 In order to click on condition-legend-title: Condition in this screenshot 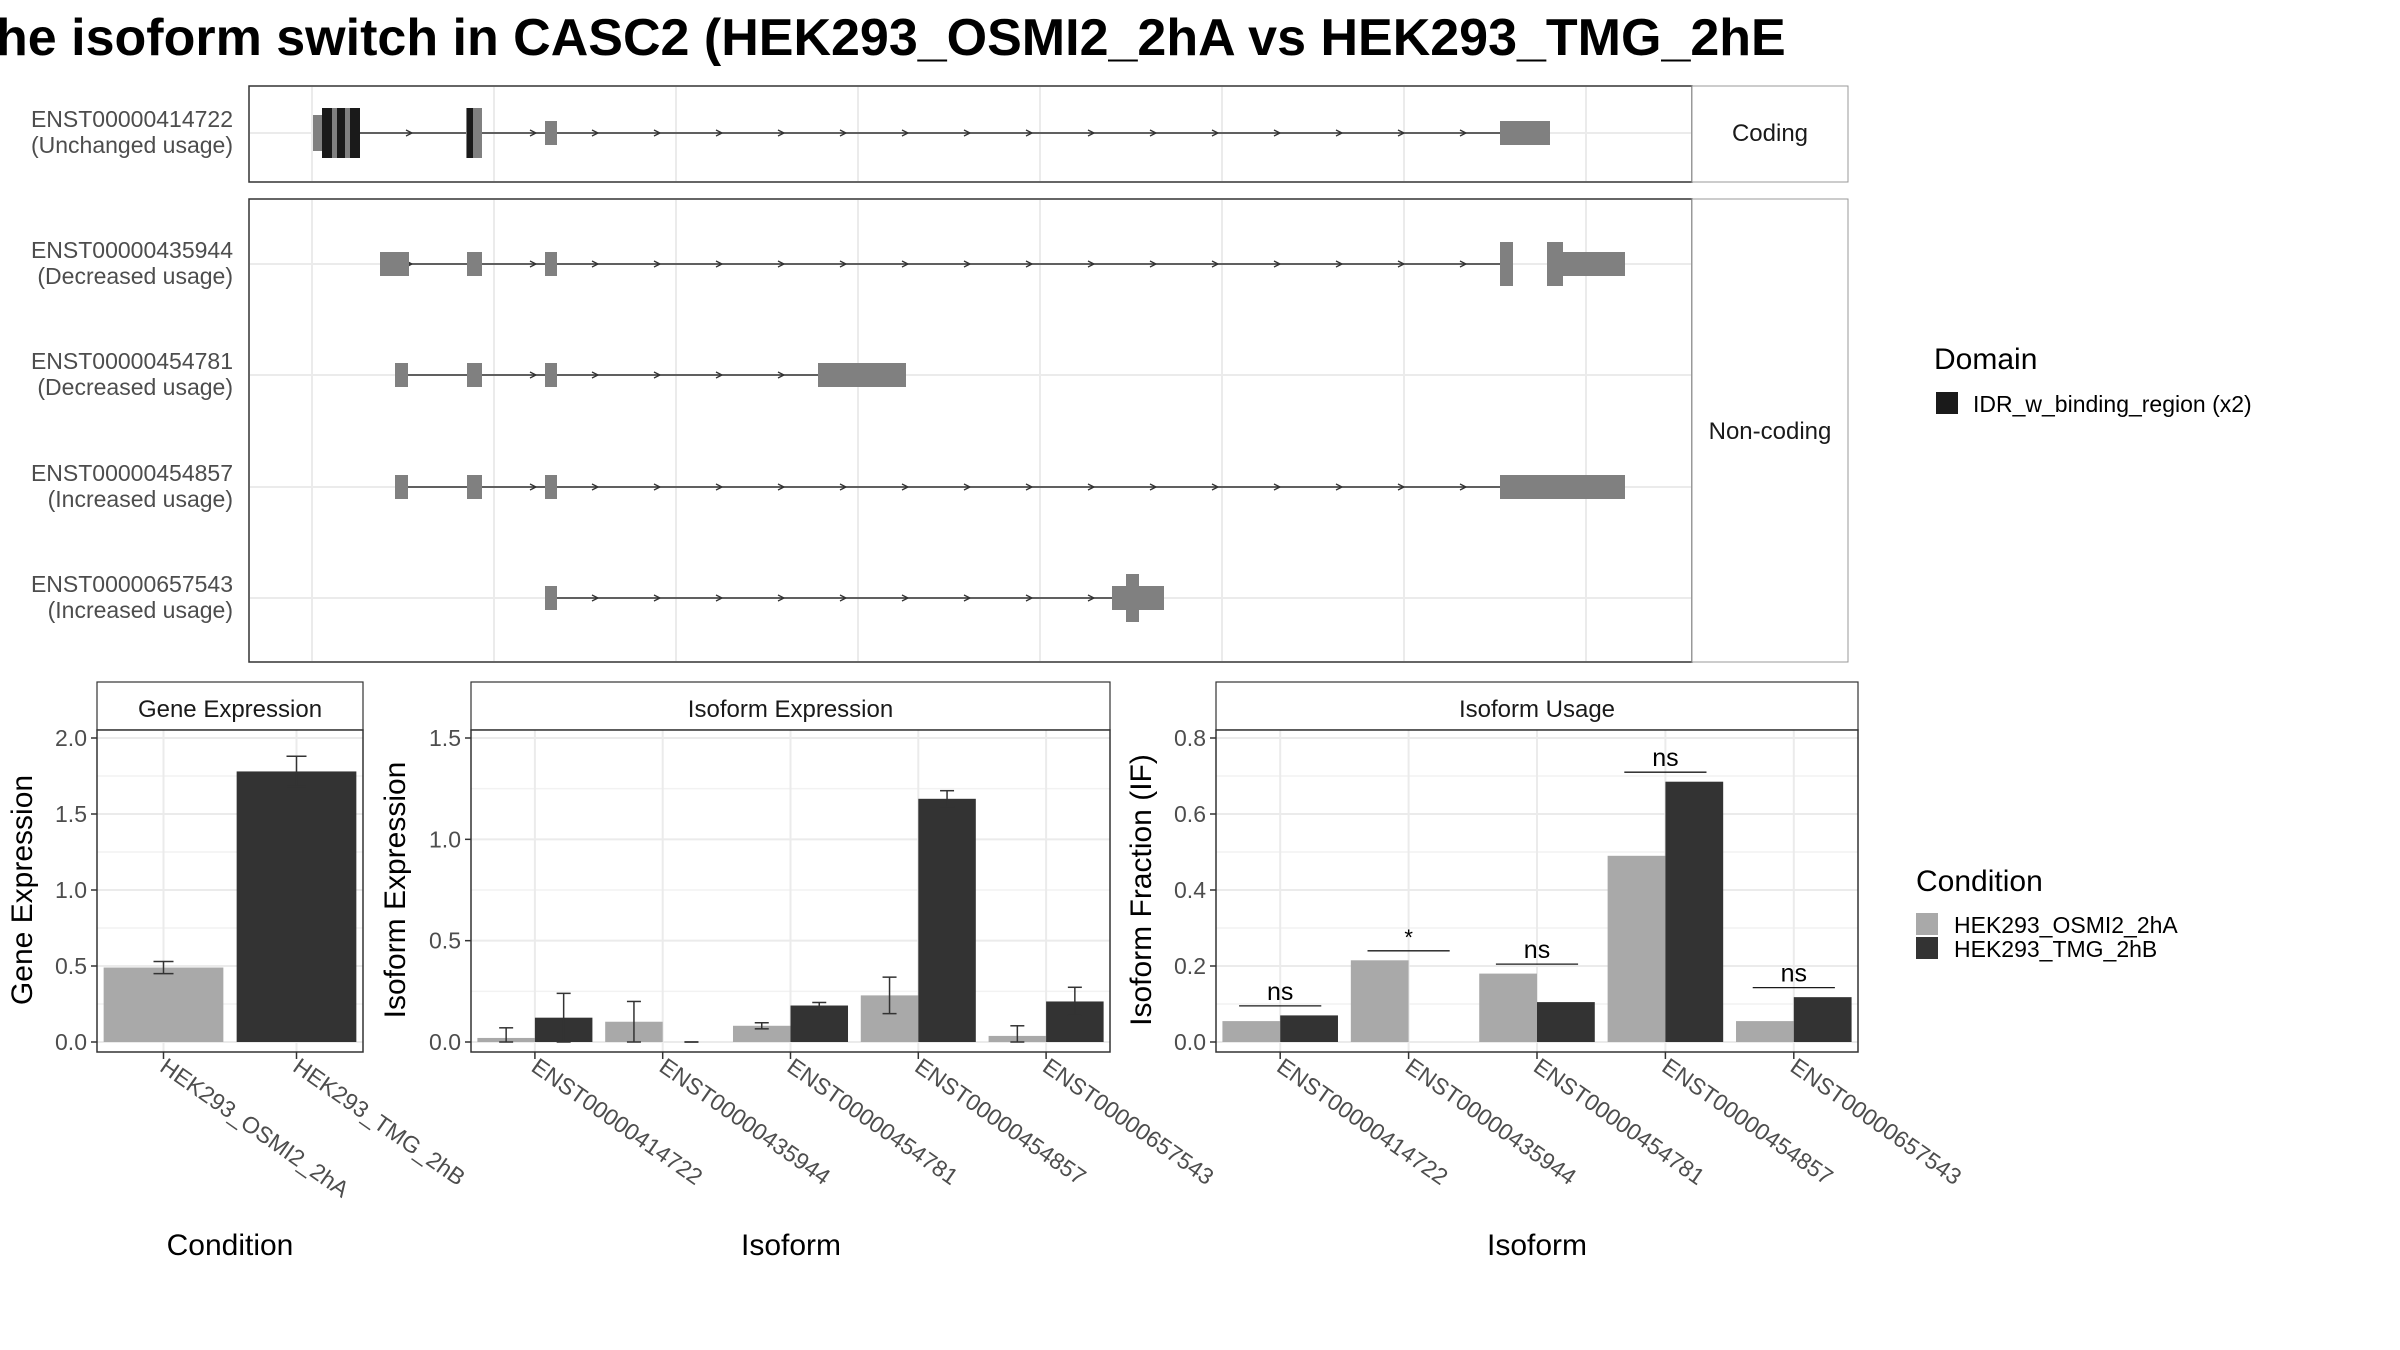, I will do `click(1979, 881)`.